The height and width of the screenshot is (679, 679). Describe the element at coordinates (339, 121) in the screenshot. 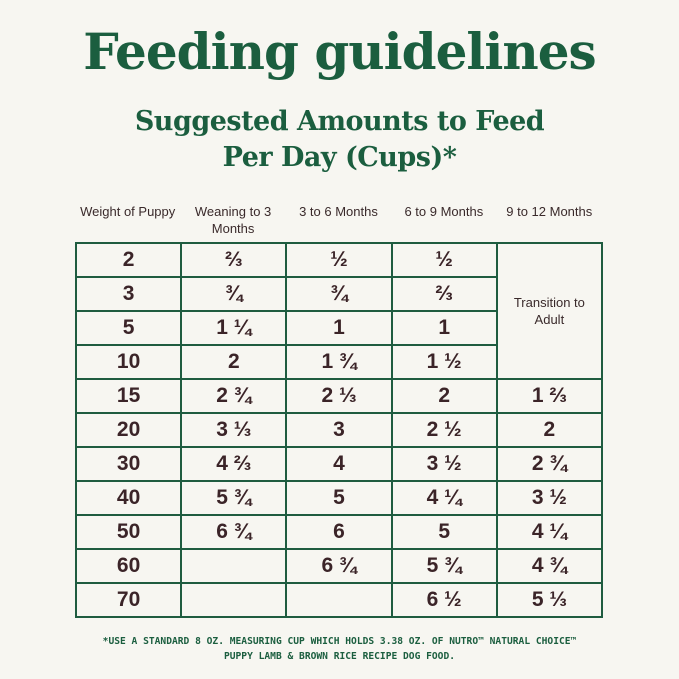

I see `subtitle-line-1: Suggested Amounts to Feed` at that location.